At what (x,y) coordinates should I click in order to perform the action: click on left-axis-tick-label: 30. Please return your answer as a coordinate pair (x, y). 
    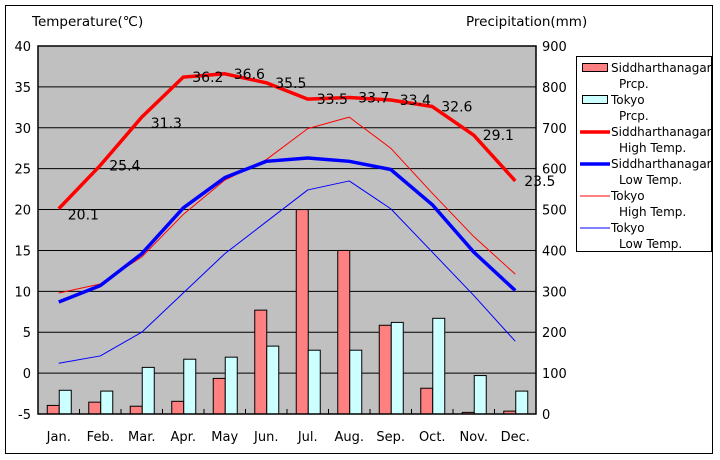
    Looking at the image, I should click on (22, 129).